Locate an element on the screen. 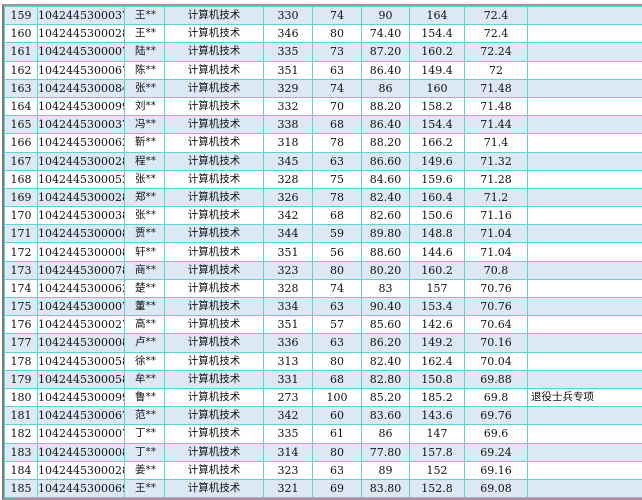 The image size is (642, 500). cell-rank: 172 is located at coordinates (21, 252).